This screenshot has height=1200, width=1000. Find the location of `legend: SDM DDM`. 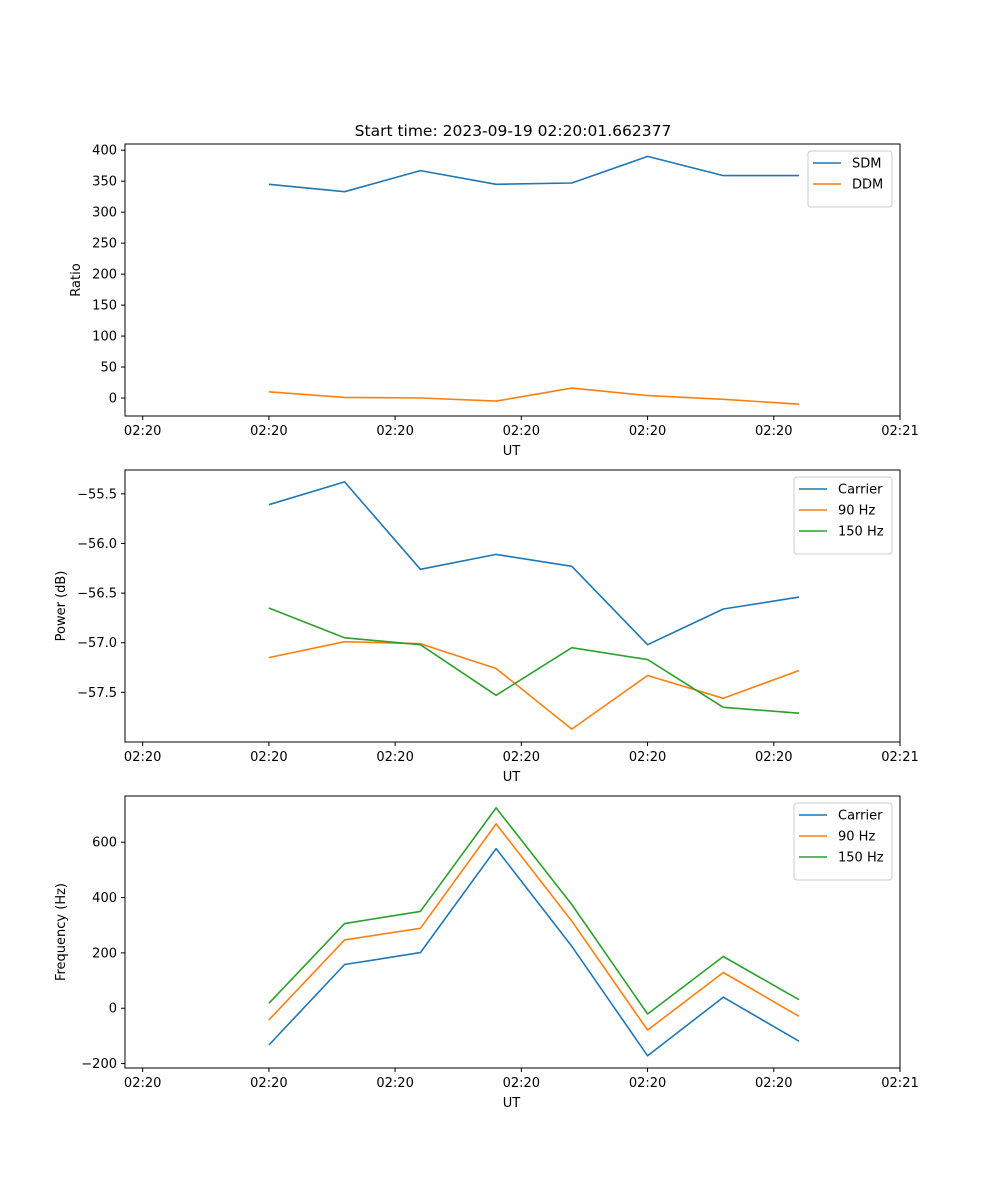

legend: SDM DDM is located at coordinates (850, 179).